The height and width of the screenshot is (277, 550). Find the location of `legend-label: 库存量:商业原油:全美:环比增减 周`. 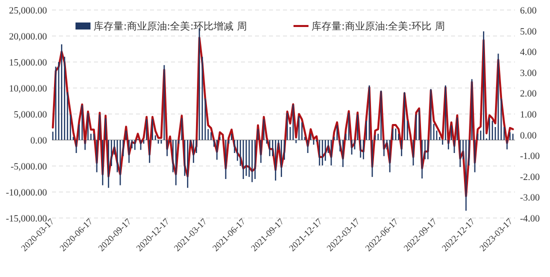

legend-label: 库存量:商业原油:全美:环比增减 周 is located at coordinates (170, 26).